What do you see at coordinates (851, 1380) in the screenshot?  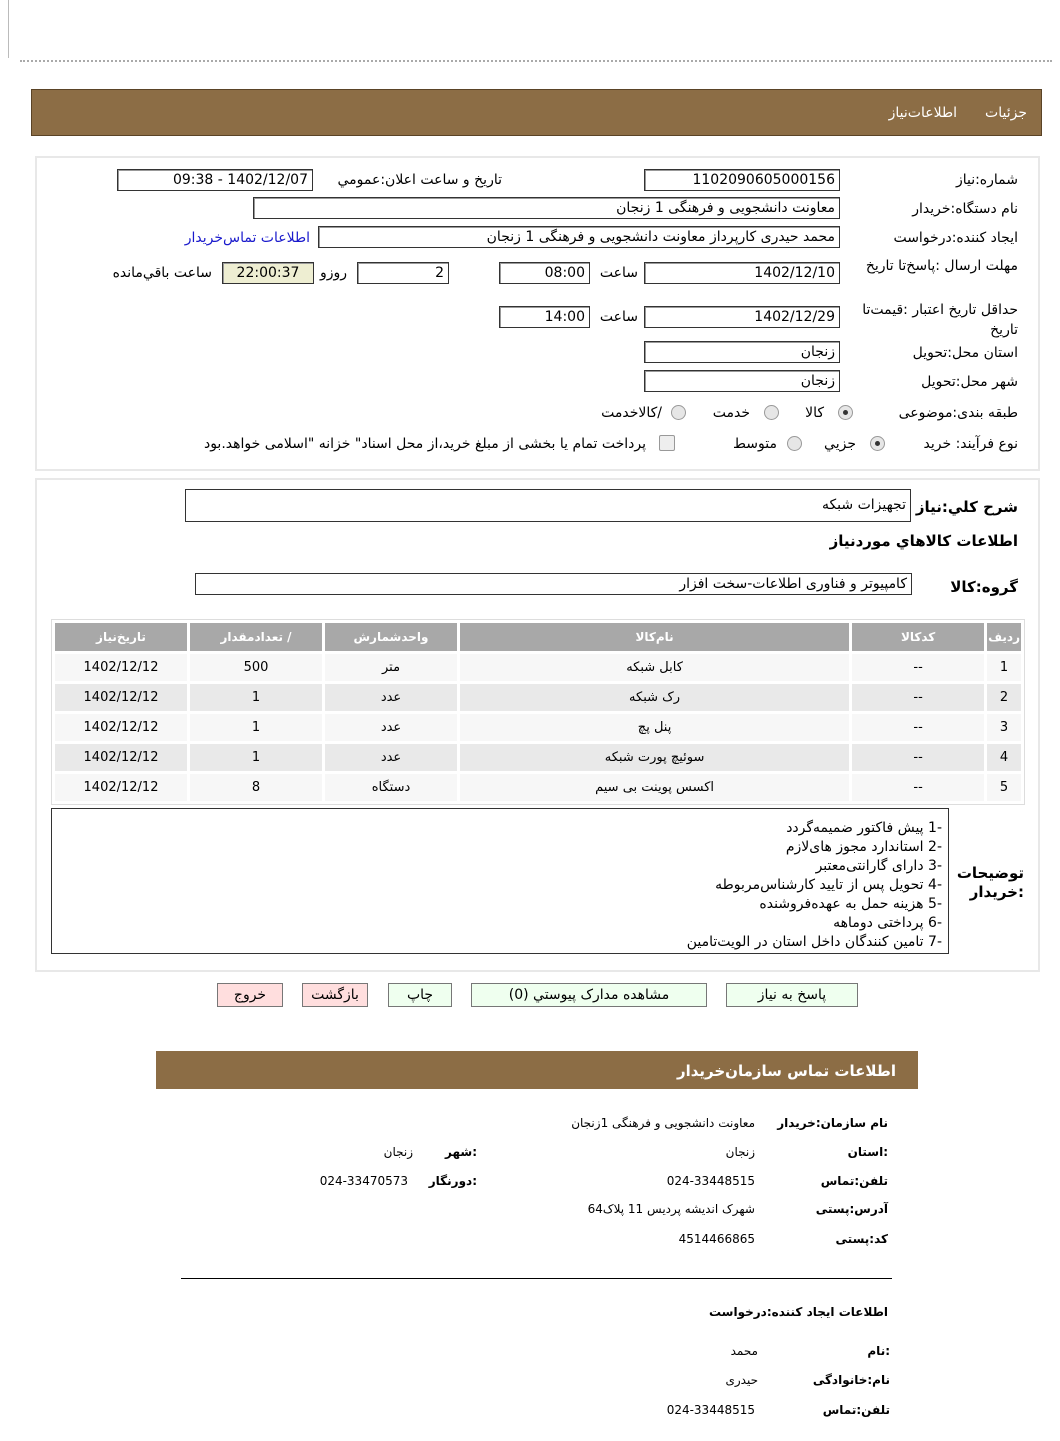 I see `family-label: نام:خانوادگی` at bounding box center [851, 1380].